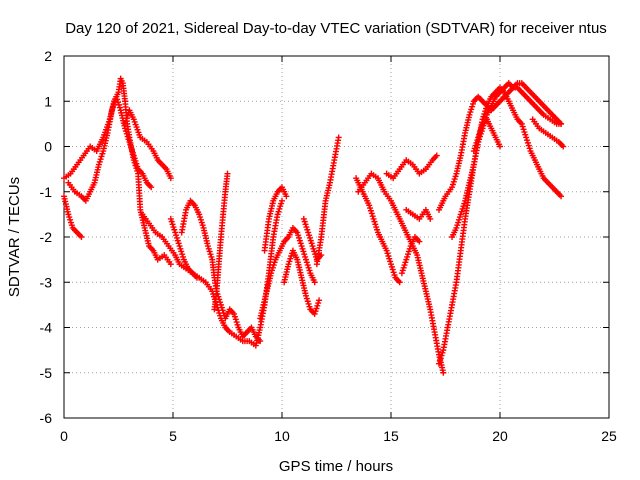 The height and width of the screenshot is (480, 640). I want to click on y-tick-label: 0, so click(48, 147).